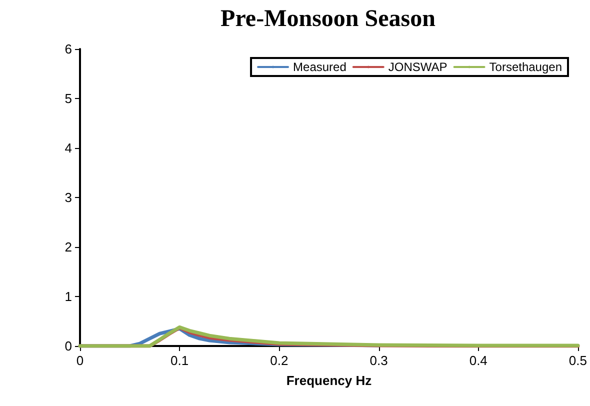 The width and height of the screenshot is (590, 406). What do you see at coordinates (328, 19) in the screenshot?
I see `chart-title: Pre-Monsoon Season` at bounding box center [328, 19].